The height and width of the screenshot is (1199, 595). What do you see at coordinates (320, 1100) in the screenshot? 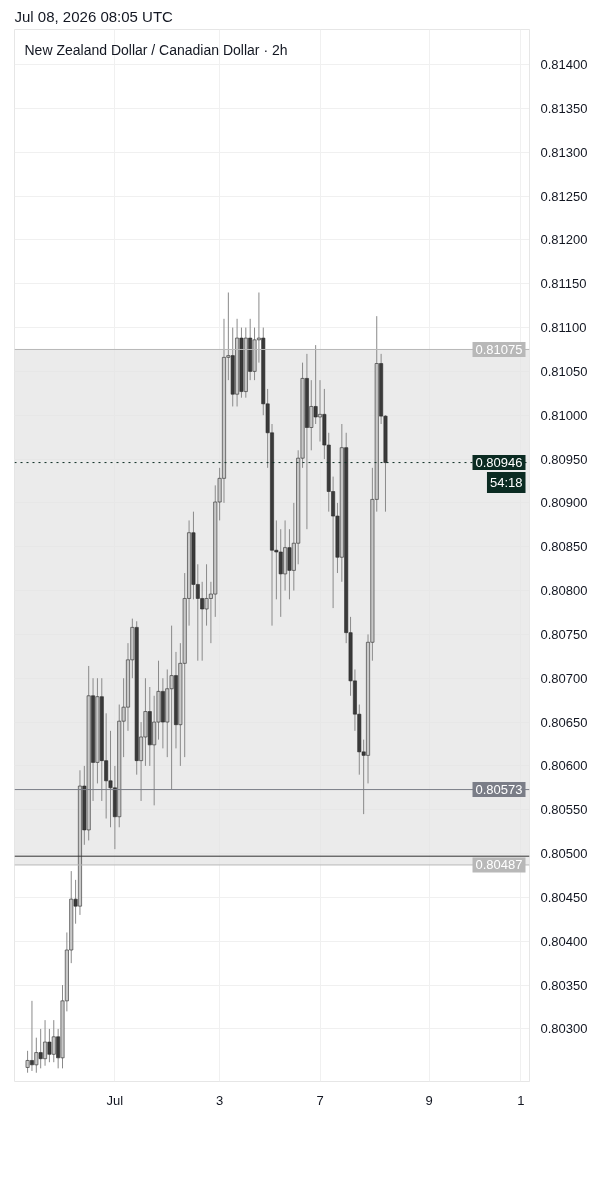
I see `x-tick-label: 7` at bounding box center [320, 1100].